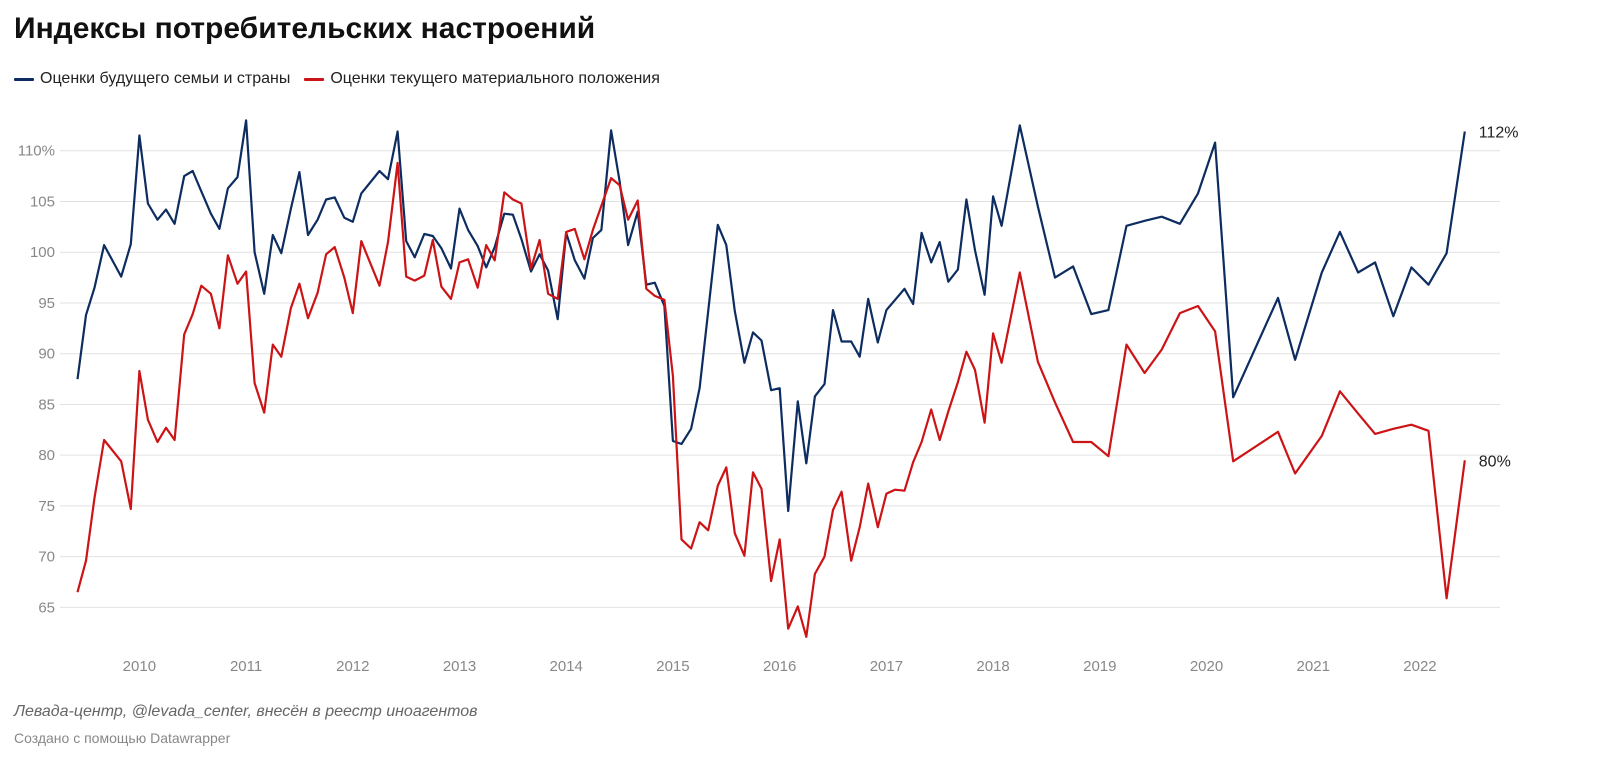 Image resolution: width=1600 pixels, height=777 pixels. What do you see at coordinates (1499, 132) in the screenshot?
I see `series-end-label: 112%` at bounding box center [1499, 132].